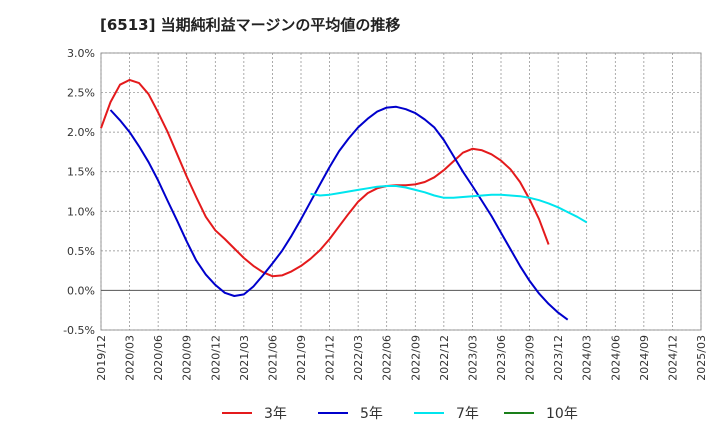 The width and height of the screenshot is (720, 440). I want to click on y-tick-label: 3.0%, so click(81, 53).